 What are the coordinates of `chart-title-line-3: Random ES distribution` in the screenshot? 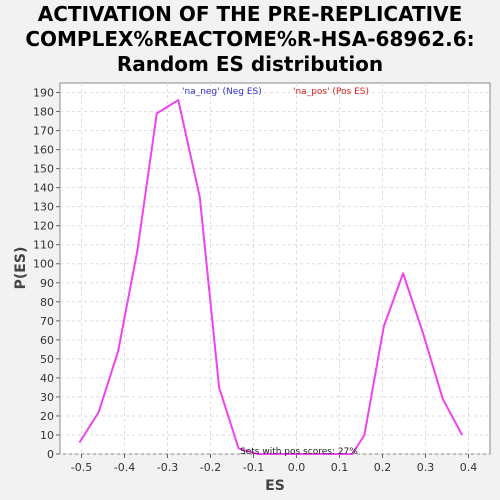 It's located at (250, 64).